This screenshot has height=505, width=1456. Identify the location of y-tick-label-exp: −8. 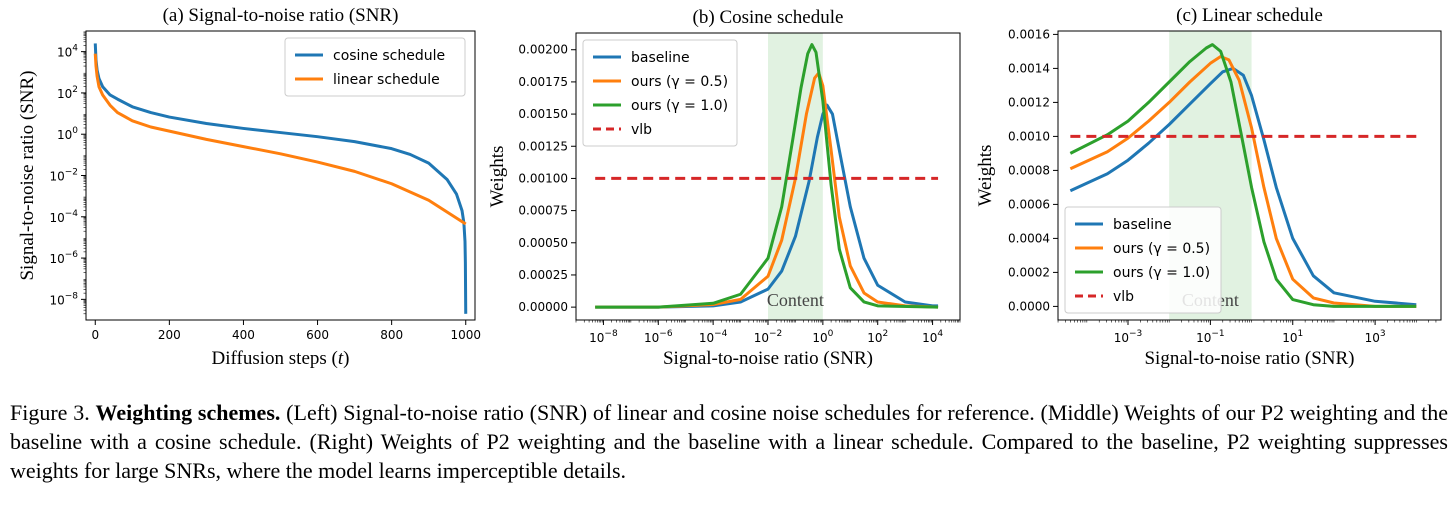
(72, 296).